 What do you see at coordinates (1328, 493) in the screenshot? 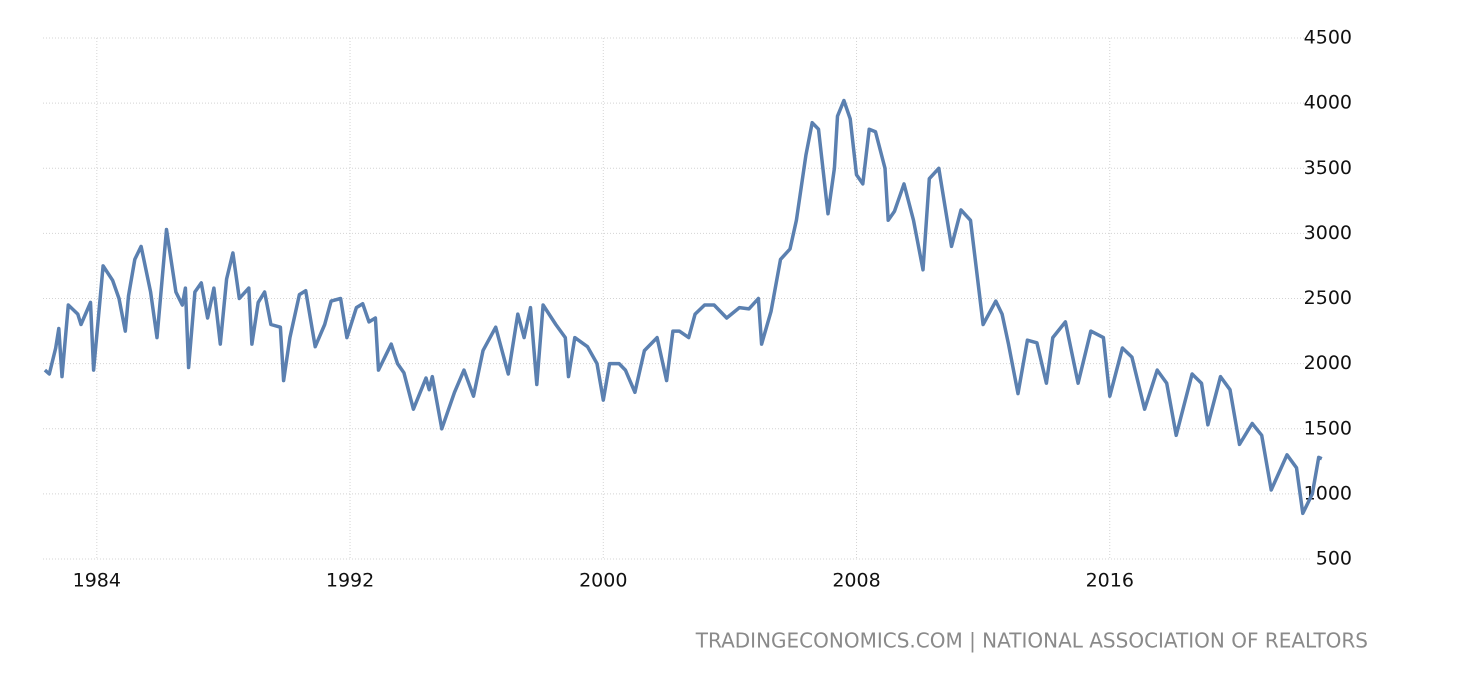
I see `y-tick-label: 1000` at bounding box center [1328, 493].